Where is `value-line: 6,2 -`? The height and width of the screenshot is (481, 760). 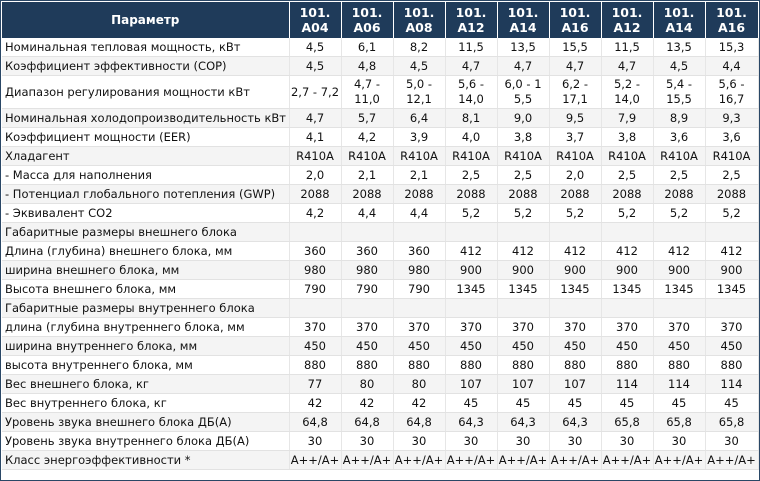 value-line: 6,2 - is located at coordinates (575, 84).